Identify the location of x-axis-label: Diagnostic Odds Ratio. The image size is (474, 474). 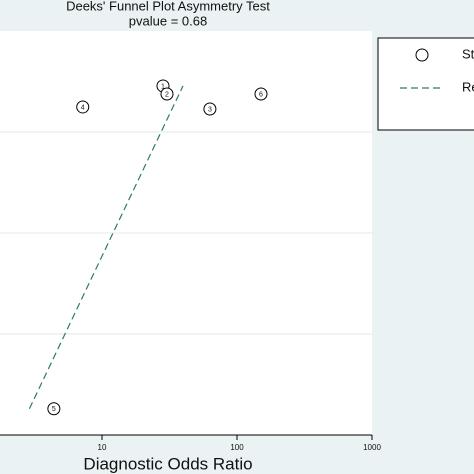
(167, 463).